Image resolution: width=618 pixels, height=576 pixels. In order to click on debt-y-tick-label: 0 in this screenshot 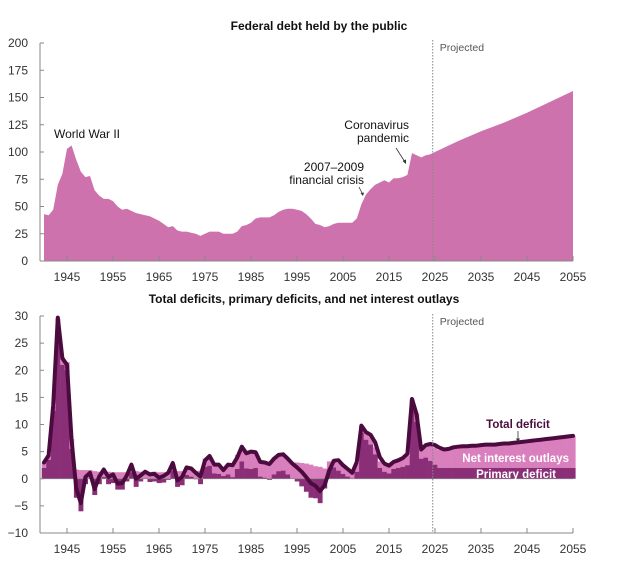, I will do `click(24, 261)`.